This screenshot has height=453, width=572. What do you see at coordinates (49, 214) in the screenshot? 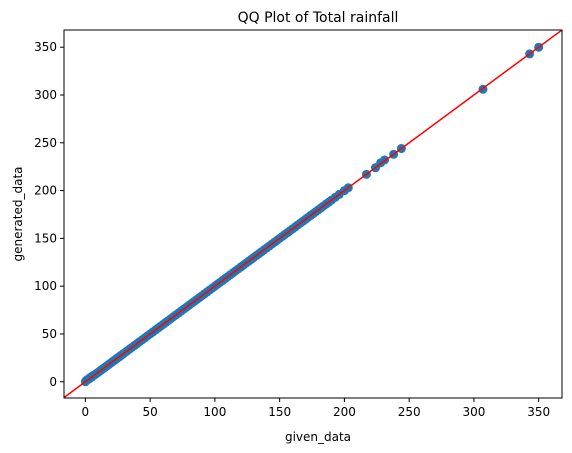
I see `y-axis-ticks: 0 50 100 150 200 250 300 350` at bounding box center [49, 214].